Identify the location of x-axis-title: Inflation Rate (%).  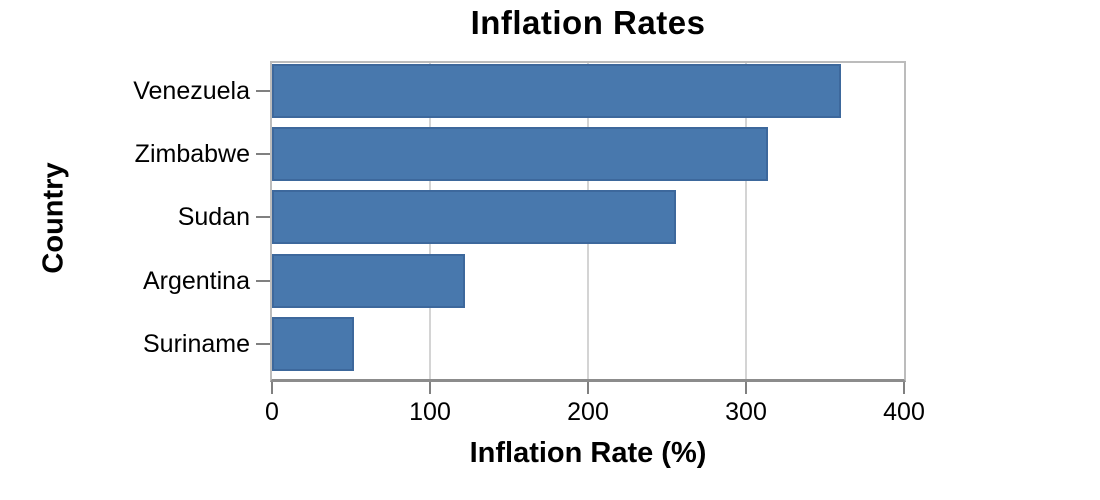
(588, 453).